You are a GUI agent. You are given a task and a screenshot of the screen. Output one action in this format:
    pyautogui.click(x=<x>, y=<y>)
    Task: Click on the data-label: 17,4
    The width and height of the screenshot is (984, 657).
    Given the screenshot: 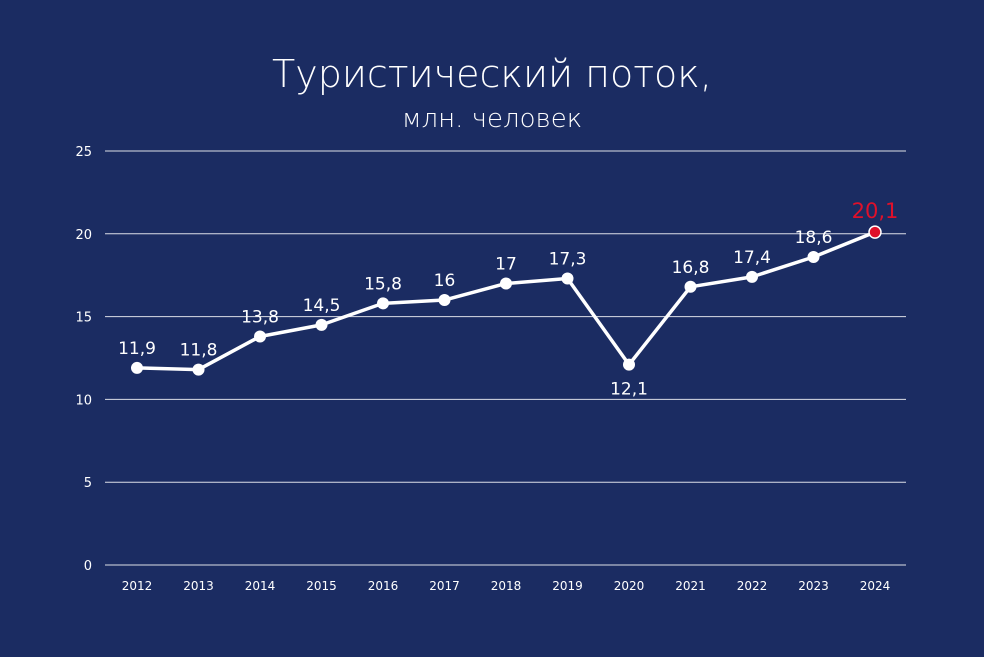 What is the action you would take?
    pyautogui.click(x=752, y=258)
    